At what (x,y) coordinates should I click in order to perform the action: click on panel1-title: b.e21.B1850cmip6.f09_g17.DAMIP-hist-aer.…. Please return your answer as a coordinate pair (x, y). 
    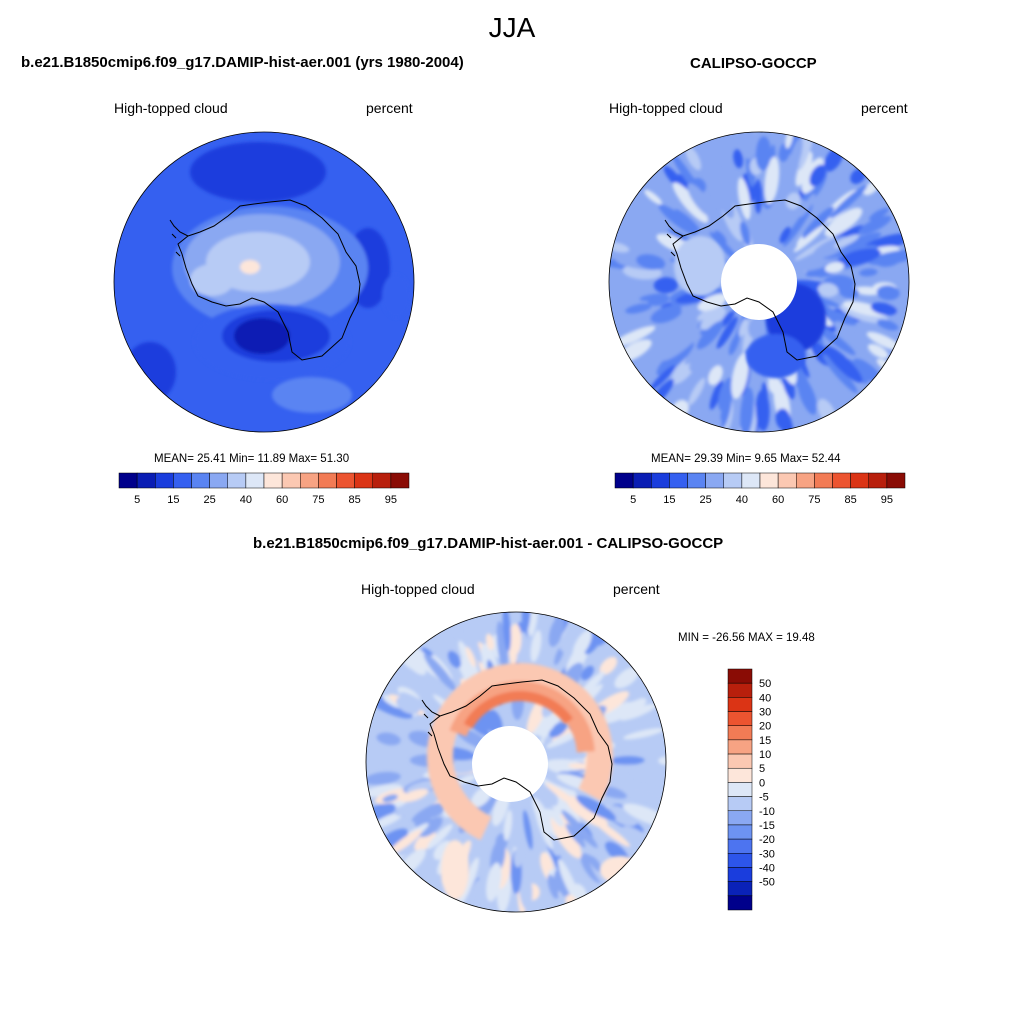
    Looking at the image, I should click on (242, 62).